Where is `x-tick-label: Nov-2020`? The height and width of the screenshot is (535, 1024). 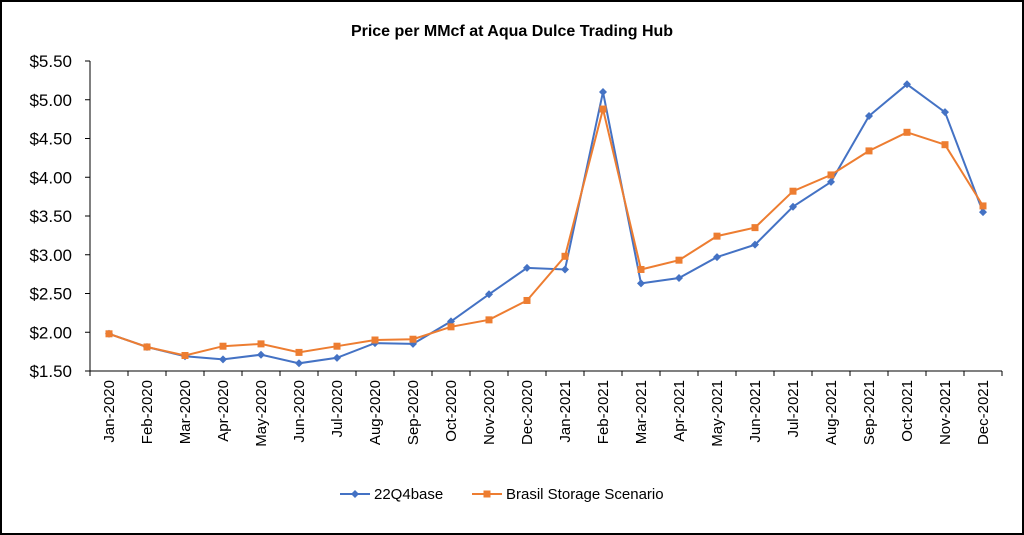
x-tick-label: Nov-2020 is located at coordinates (489, 412).